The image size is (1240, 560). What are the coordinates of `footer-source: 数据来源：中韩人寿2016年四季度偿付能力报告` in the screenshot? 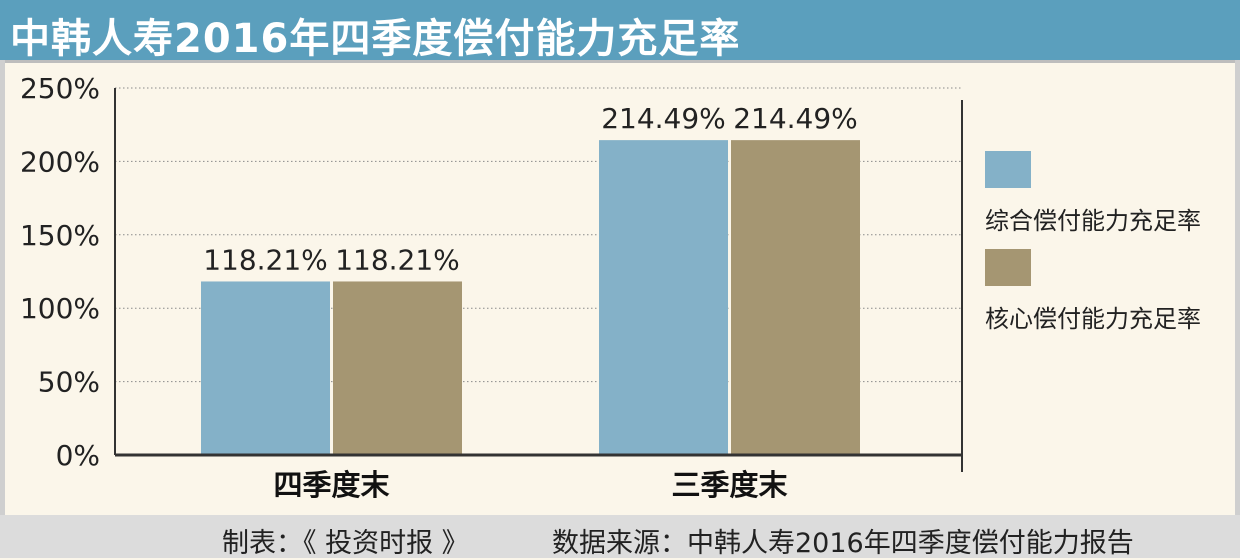 It's located at (843, 543).